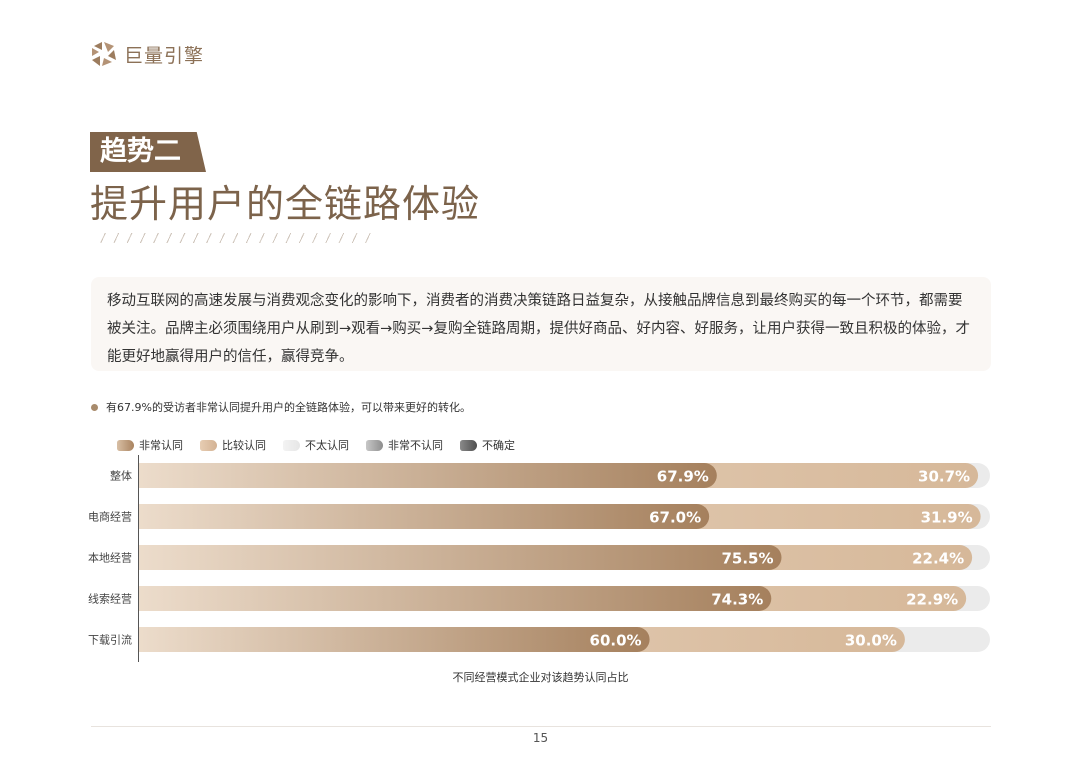 Image resolution: width=1081 pixels, height=779 pixels. I want to click on category-label: 线索经营, so click(110, 599).